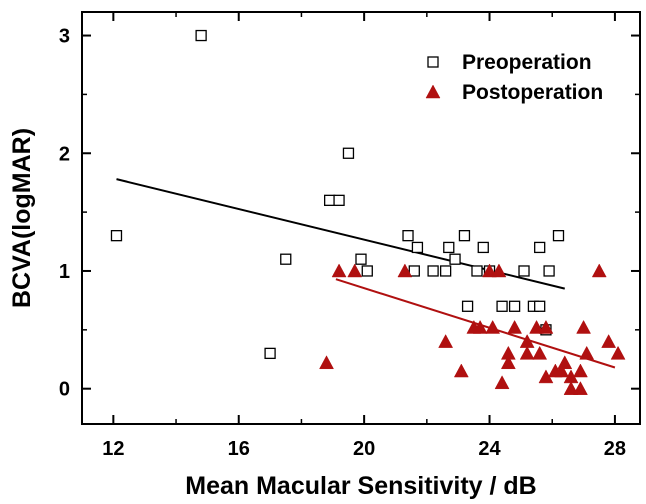 Image resolution: width=646 pixels, height=504 pixels. Describe the element at coordinates (22, 218) in the screenshot. I see `y-axis-title: BCVA(logMAR)` at that location.